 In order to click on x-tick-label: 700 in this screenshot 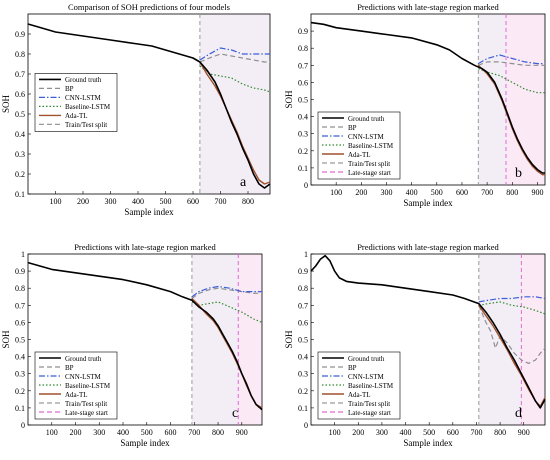, I will do `click(194, 432)`.